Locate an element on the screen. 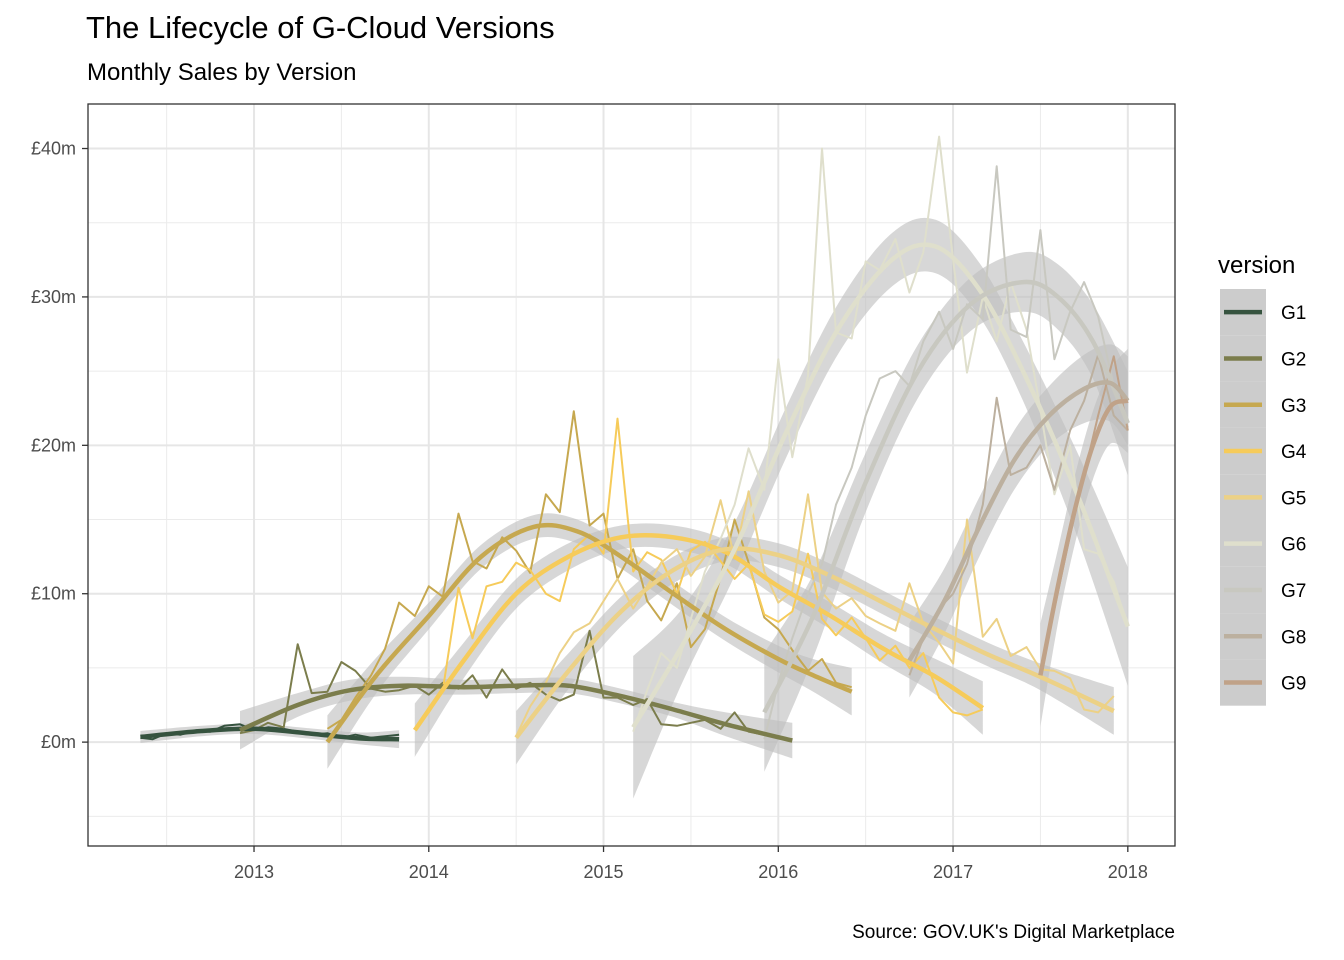 The width and height of the screenshot is (1344, 960). legend: version G1 G2 G3 G4 G5 G6 G7 G8 G9 is located at coordinates (1262, 479).